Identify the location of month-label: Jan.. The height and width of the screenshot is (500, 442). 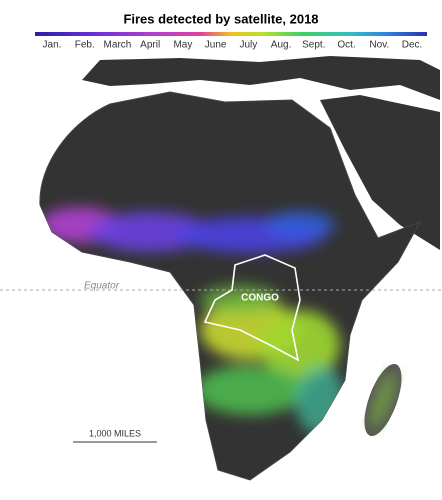
(52, 45).